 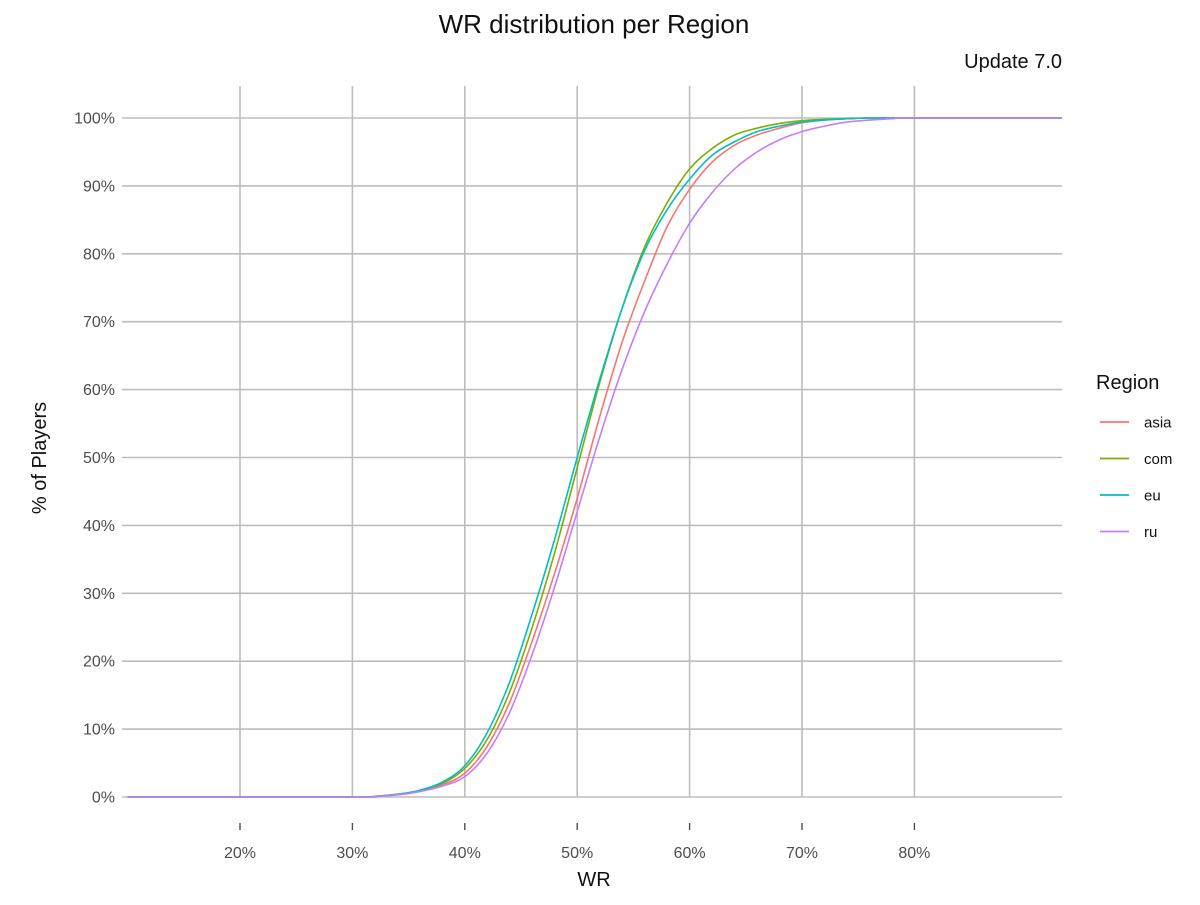 What do you see at coordinates (1127, 383) in the screenshot?
I see `legend-title: Region` at bounding box center [1127, 383].